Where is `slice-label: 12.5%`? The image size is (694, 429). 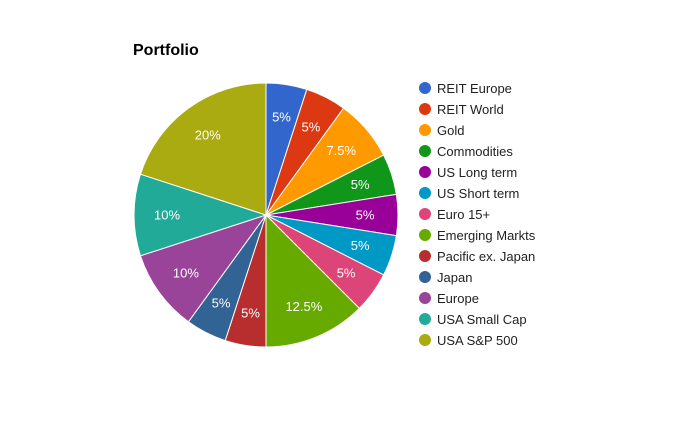
slice-label: 12.5% is located at coordinates (303, 306).